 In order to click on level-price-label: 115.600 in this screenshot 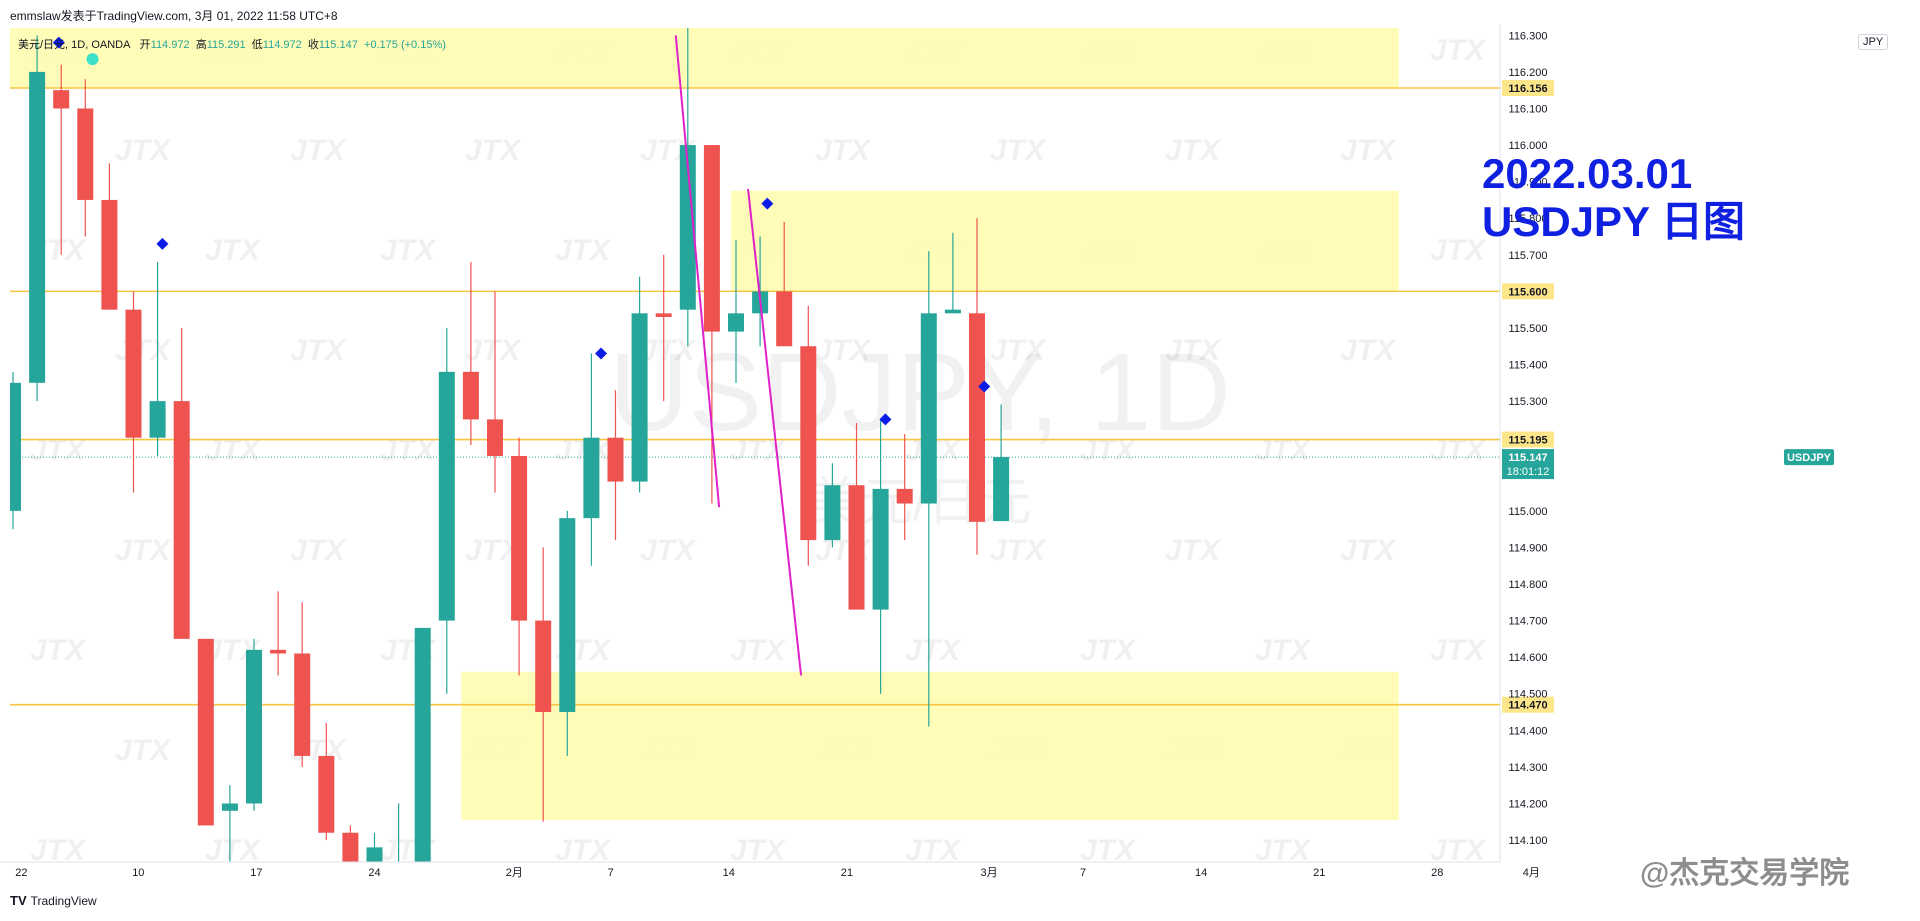, I will do `click(1527, 292)`.